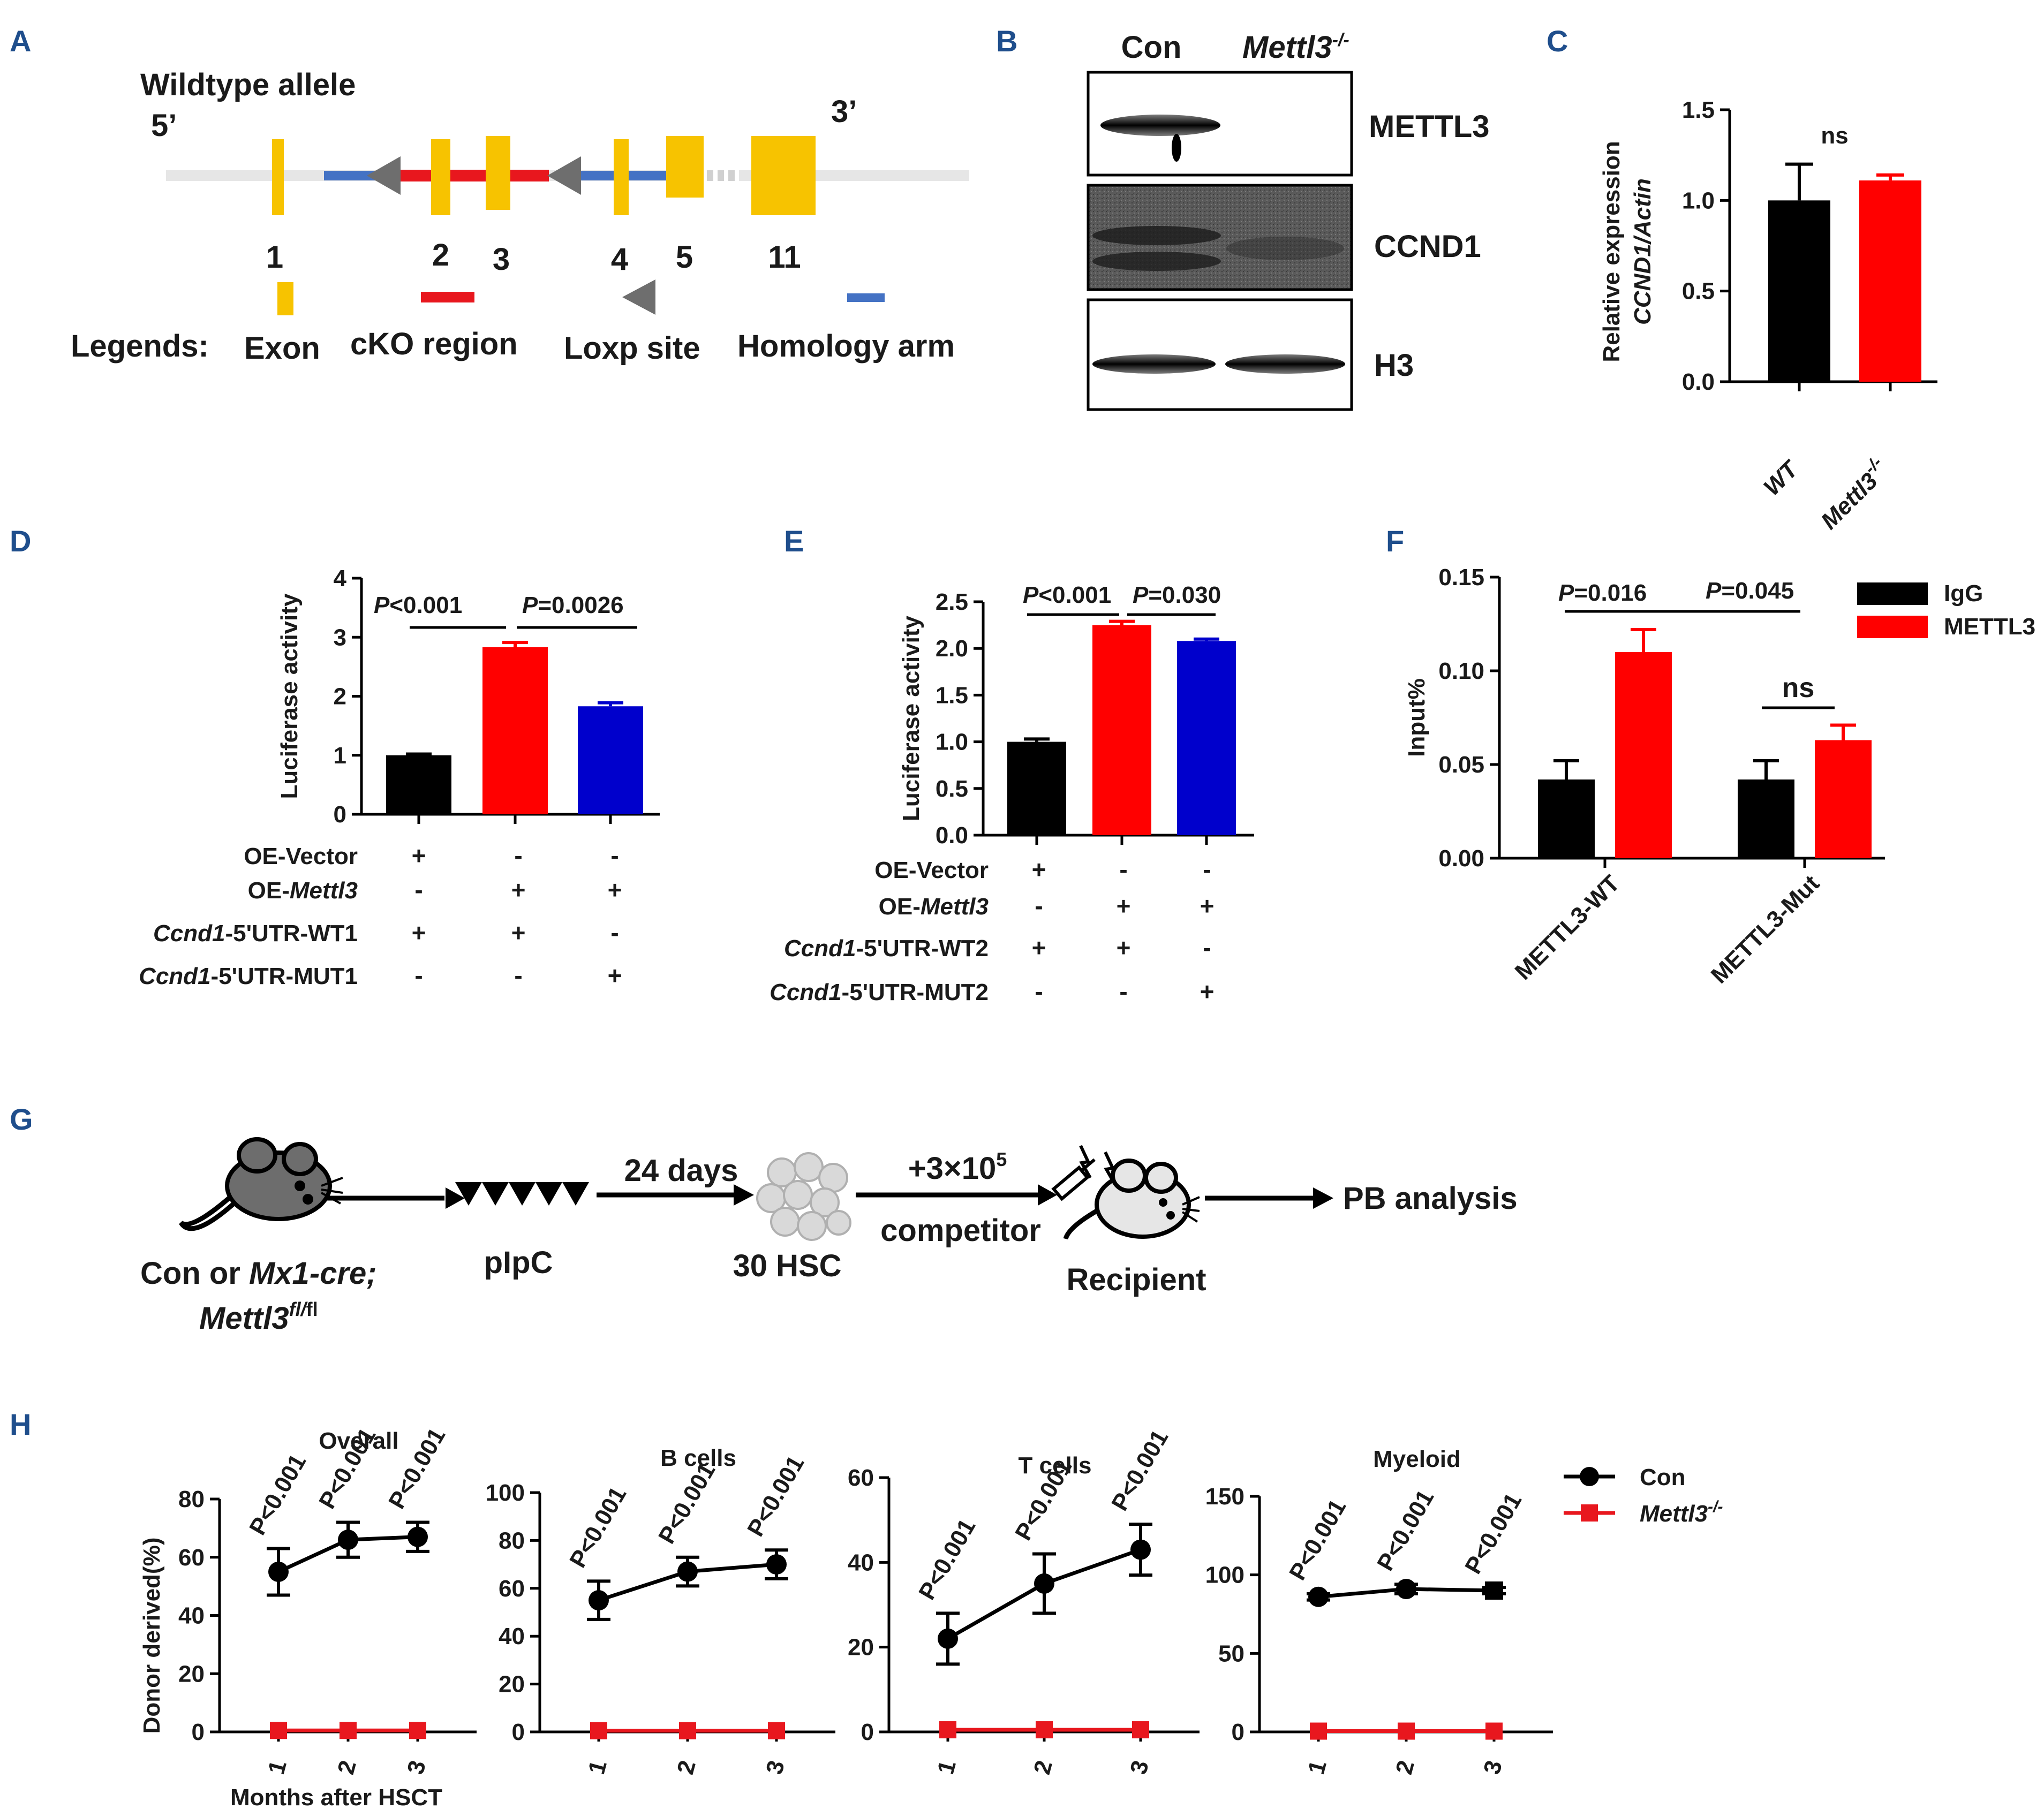 The image size is (2044, 1809). I want to click on h1-xtick-label: 2, so click(347, 1767).